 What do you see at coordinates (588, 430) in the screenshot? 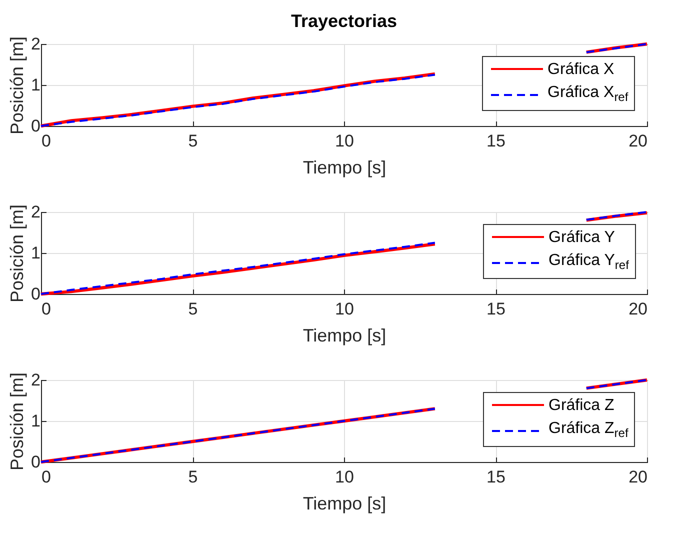
I see `legend-label: Gráfica Z$_{ref}$` at bounding box center [588, 430].